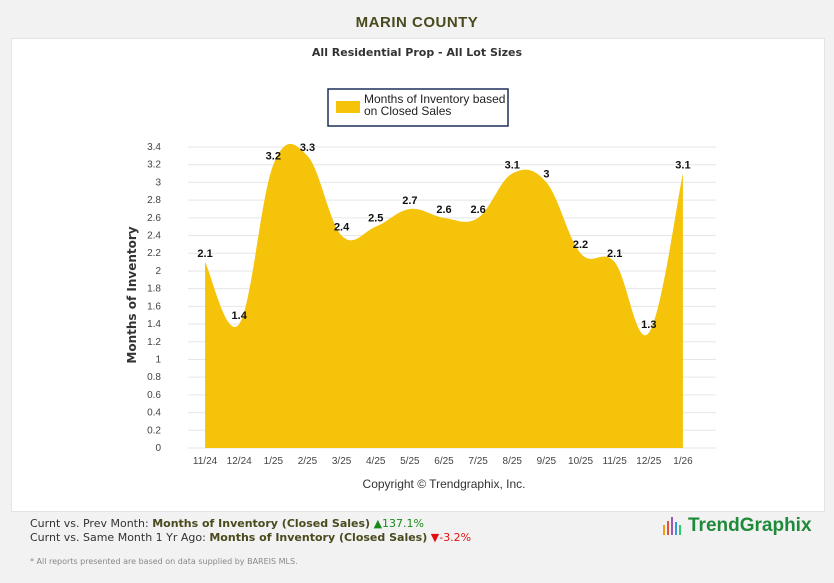  What do you see at coordinates (154, 342) in the screenshot?
I see `y-tick-label: 1.2` at bounding box center [154, 342].